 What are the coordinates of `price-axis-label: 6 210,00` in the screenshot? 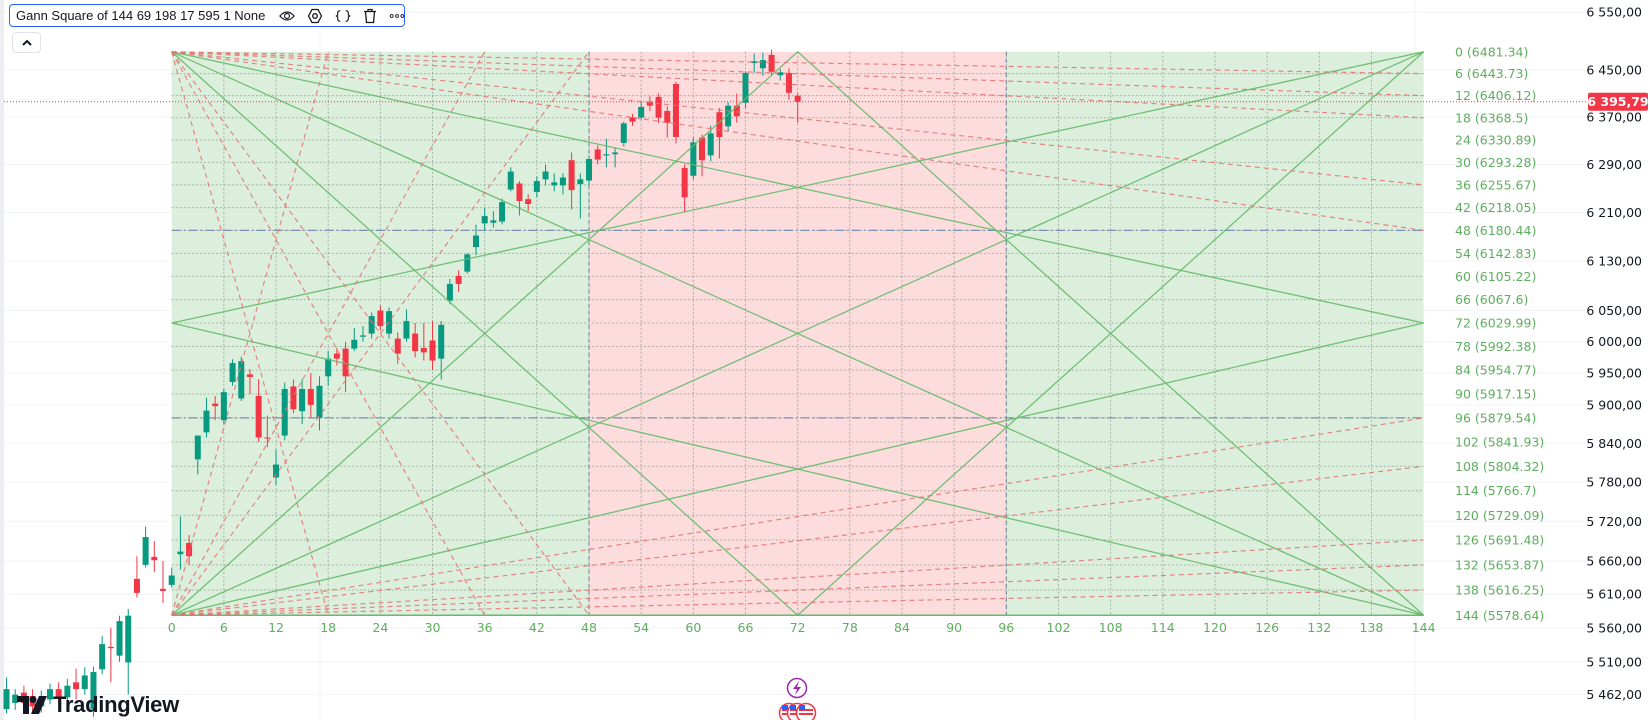 It's located at (1614, 212).